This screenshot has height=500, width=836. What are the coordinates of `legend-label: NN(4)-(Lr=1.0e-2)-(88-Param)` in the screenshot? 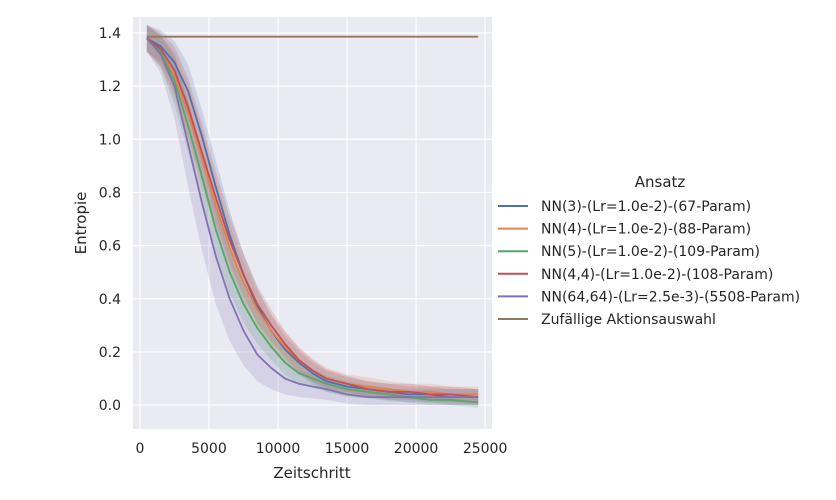 It's located at (646, 230).